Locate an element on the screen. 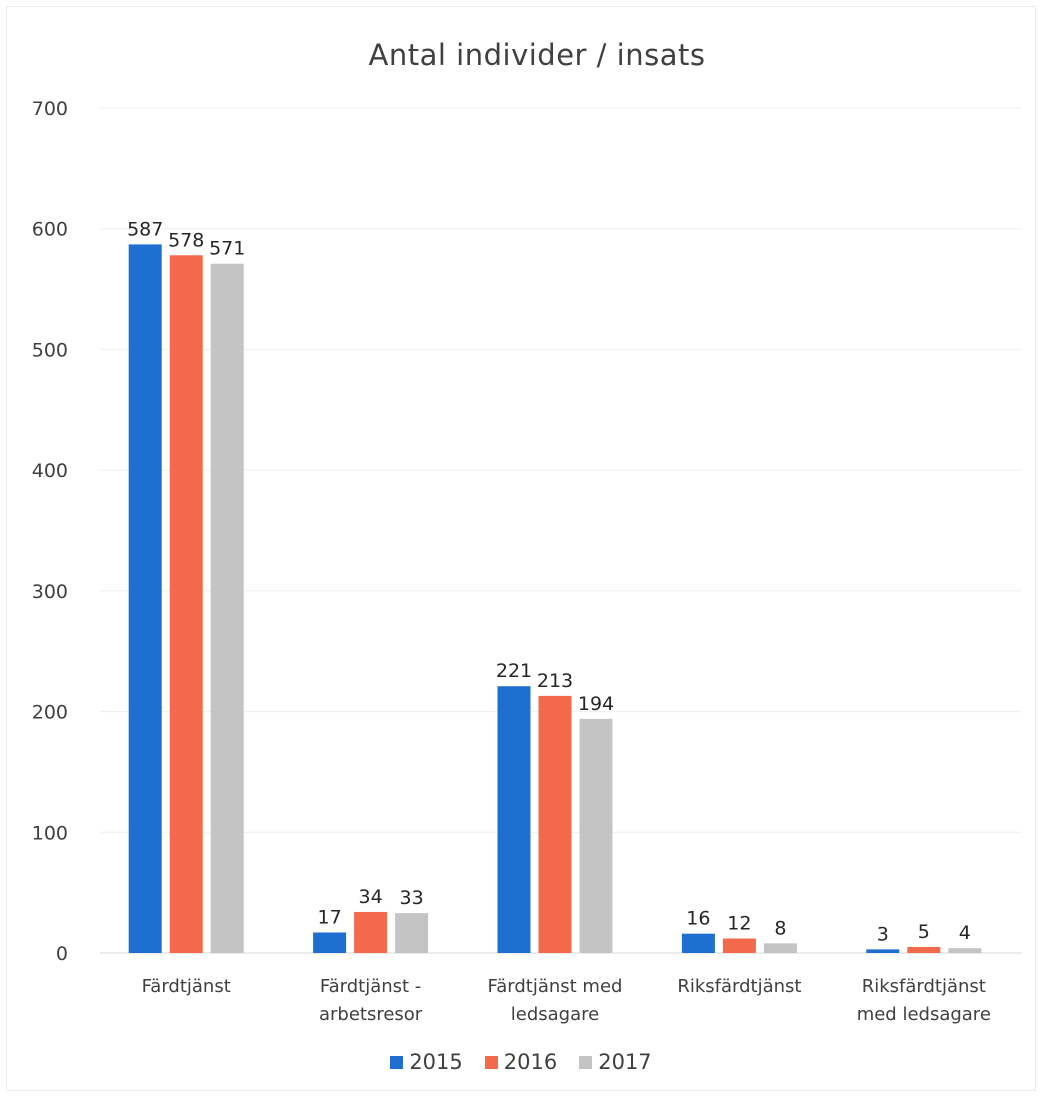  data-label: 3 is located at coordinates (883, 934).